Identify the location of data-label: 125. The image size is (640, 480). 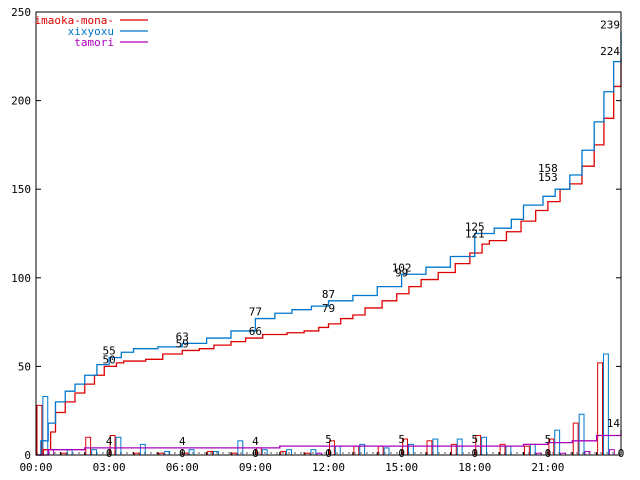
(475, 227).